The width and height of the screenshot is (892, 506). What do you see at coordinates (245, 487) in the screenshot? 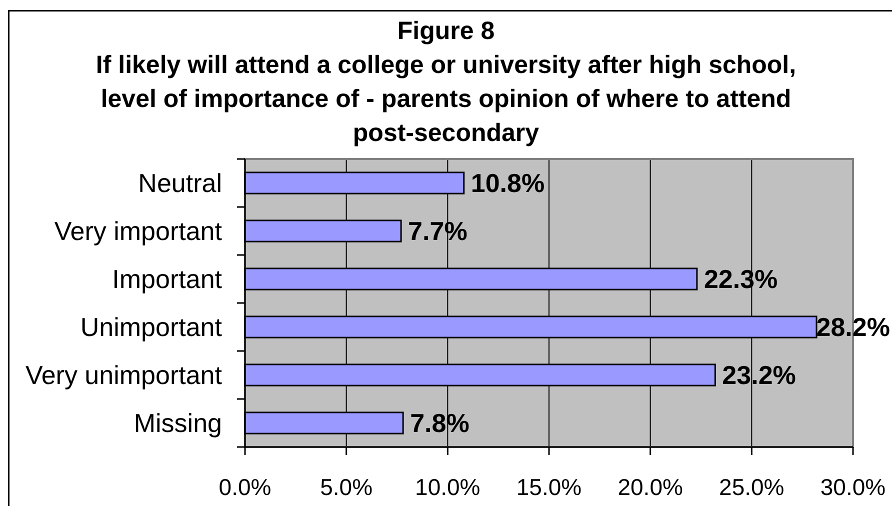
I see `x-tick-label: 0.0%` at bounding box center [245, 487].